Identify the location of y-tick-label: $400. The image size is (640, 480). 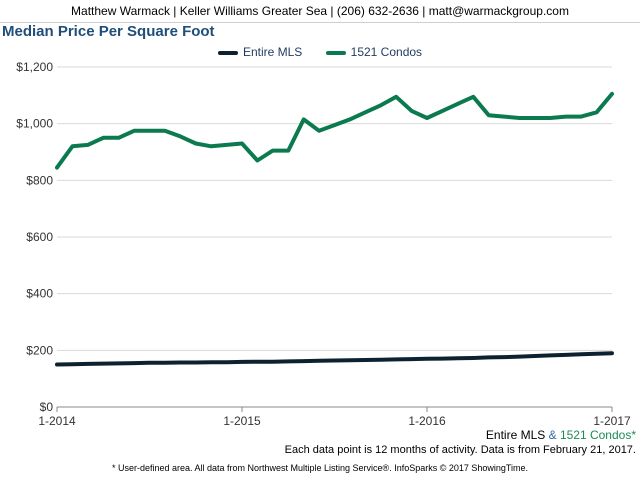
(39, 294).